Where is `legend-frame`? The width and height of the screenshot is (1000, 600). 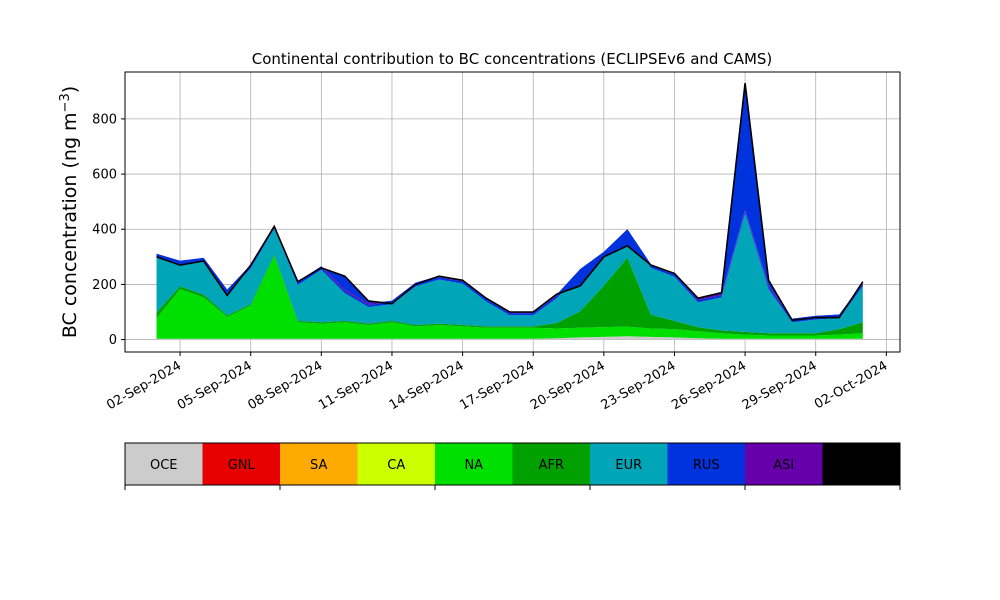
legend-frame is located at coordinates (512, 464).